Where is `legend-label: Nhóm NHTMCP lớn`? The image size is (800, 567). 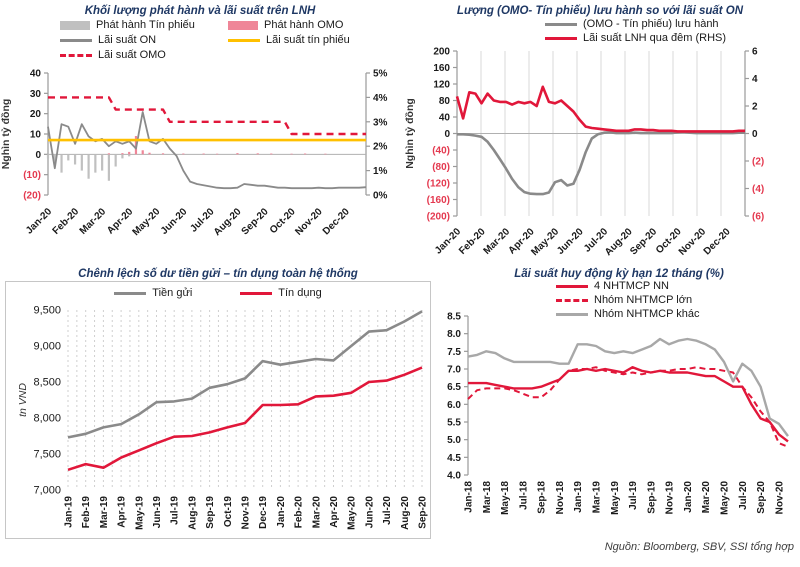 legend-label: Nhóm NHTMCP lớn is located at coordinates (643, 300).